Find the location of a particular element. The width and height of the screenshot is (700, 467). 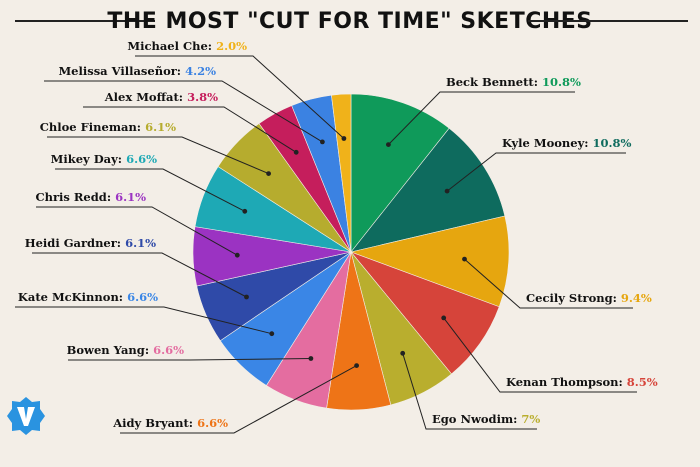

slice-label-name: Alex Moffat: is located at coordinates (145, 97).